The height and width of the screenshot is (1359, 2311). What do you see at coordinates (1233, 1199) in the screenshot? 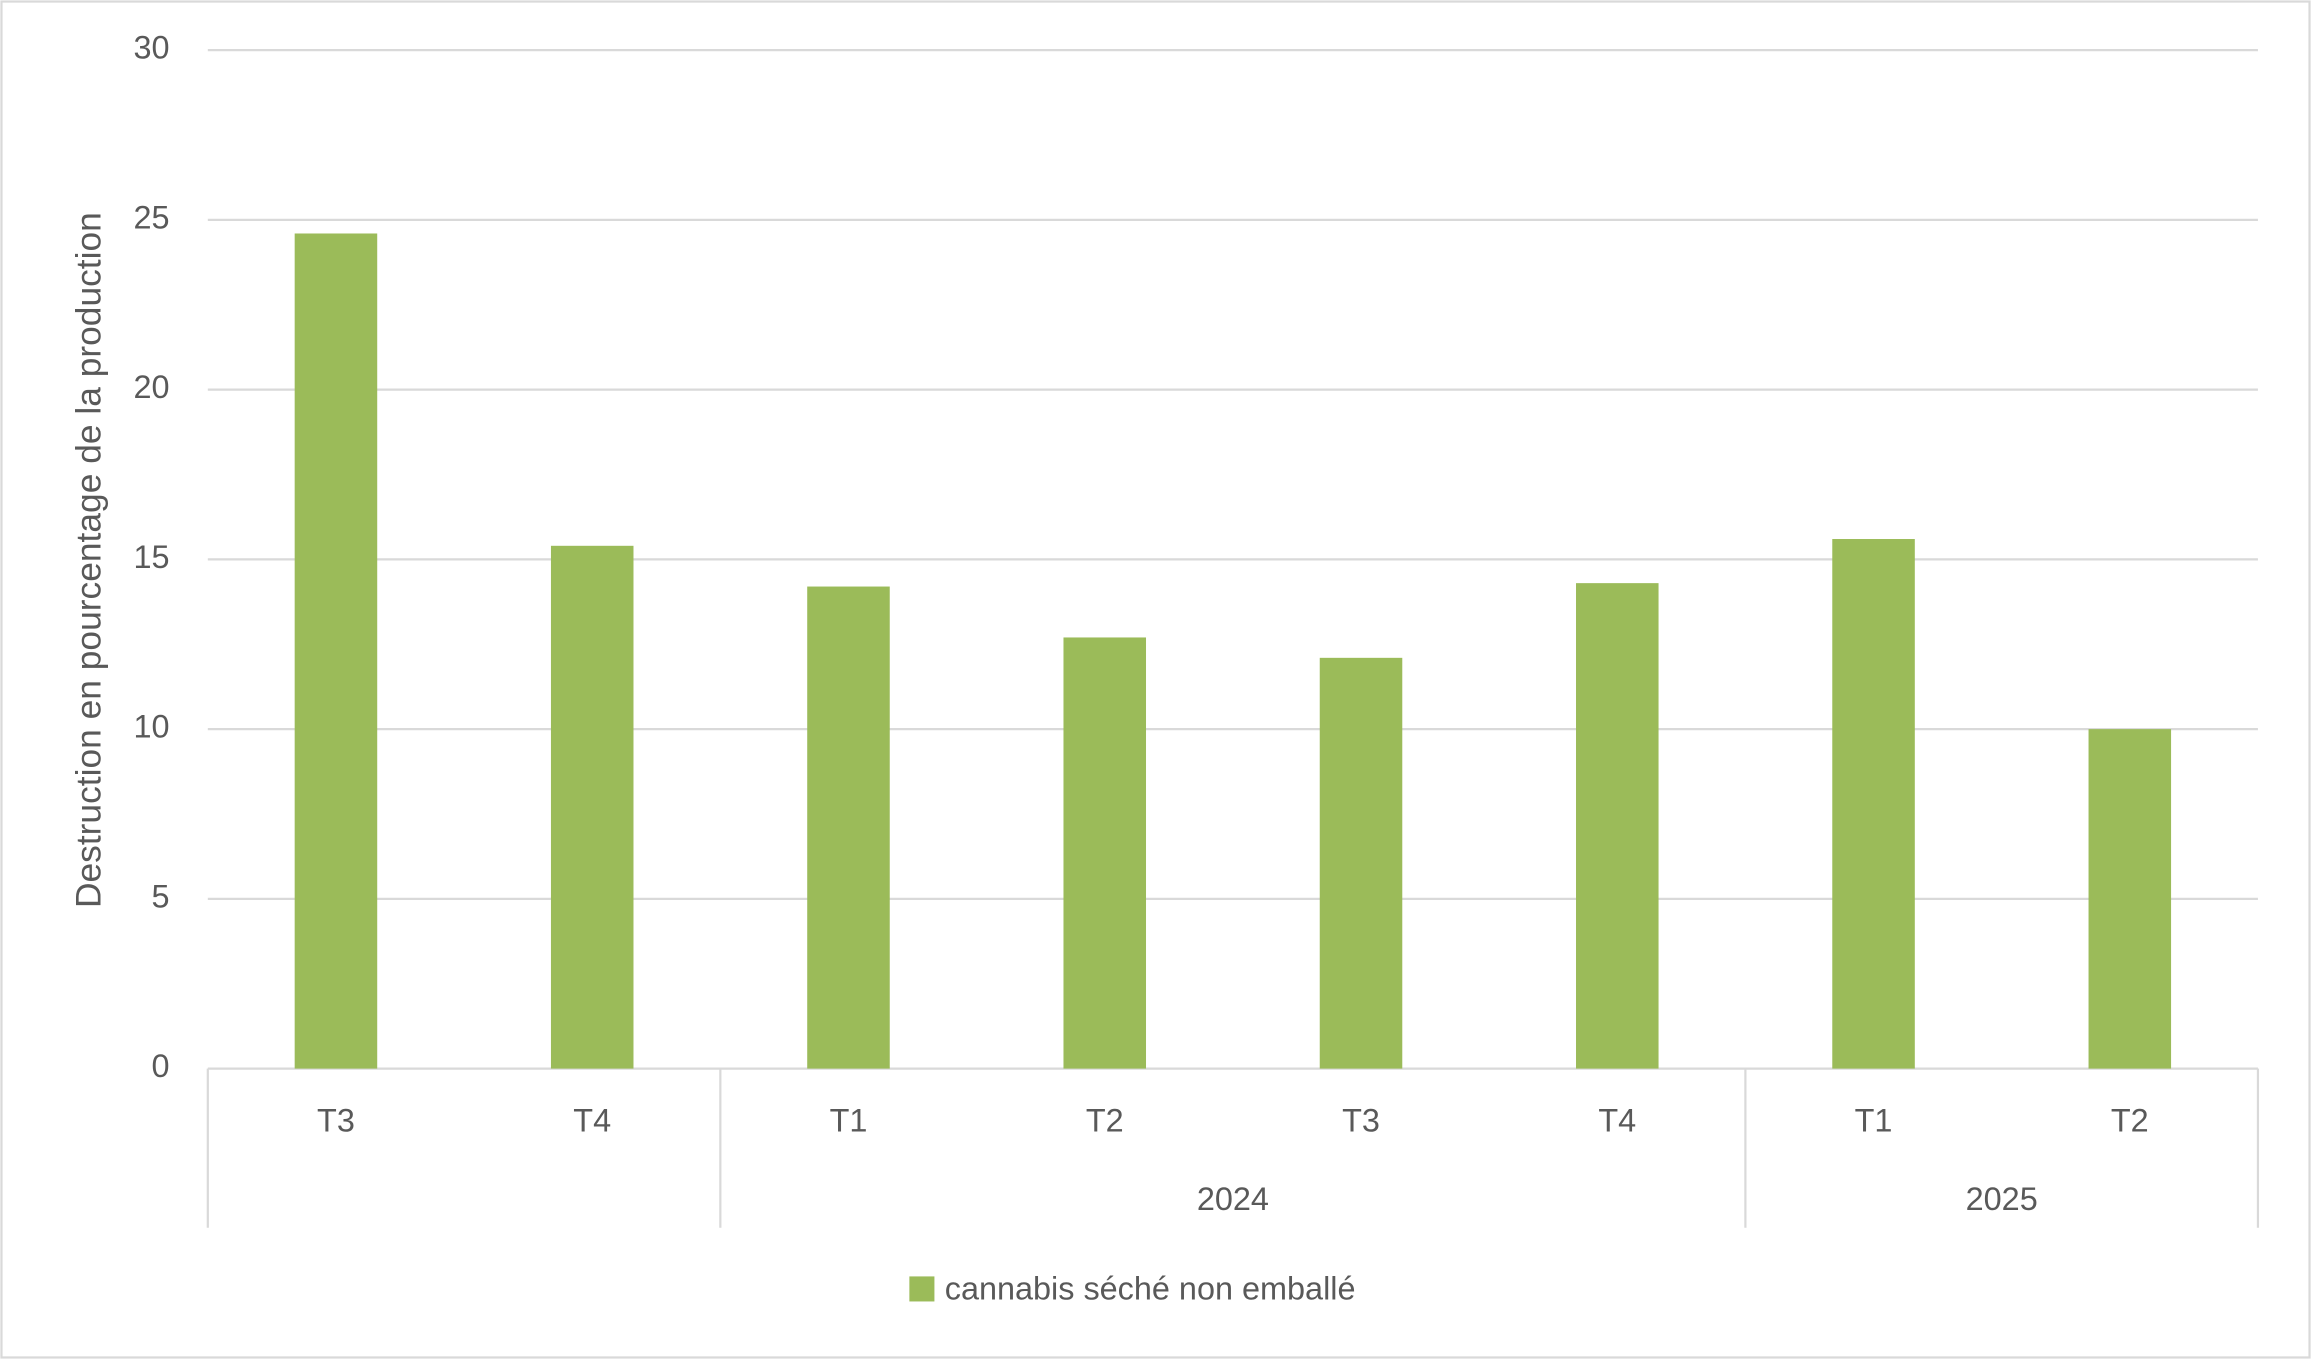
I see `group-label: 2024` at bounding box center [1233, 1199].